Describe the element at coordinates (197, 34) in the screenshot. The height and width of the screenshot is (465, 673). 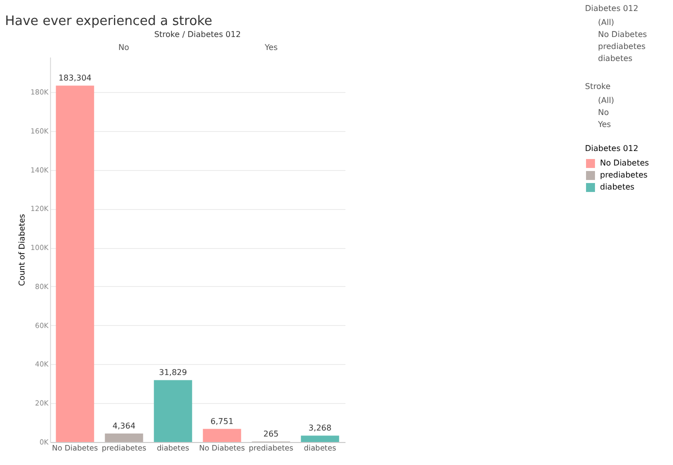
I see `text: Stroke / Diabetes 012` at that location.